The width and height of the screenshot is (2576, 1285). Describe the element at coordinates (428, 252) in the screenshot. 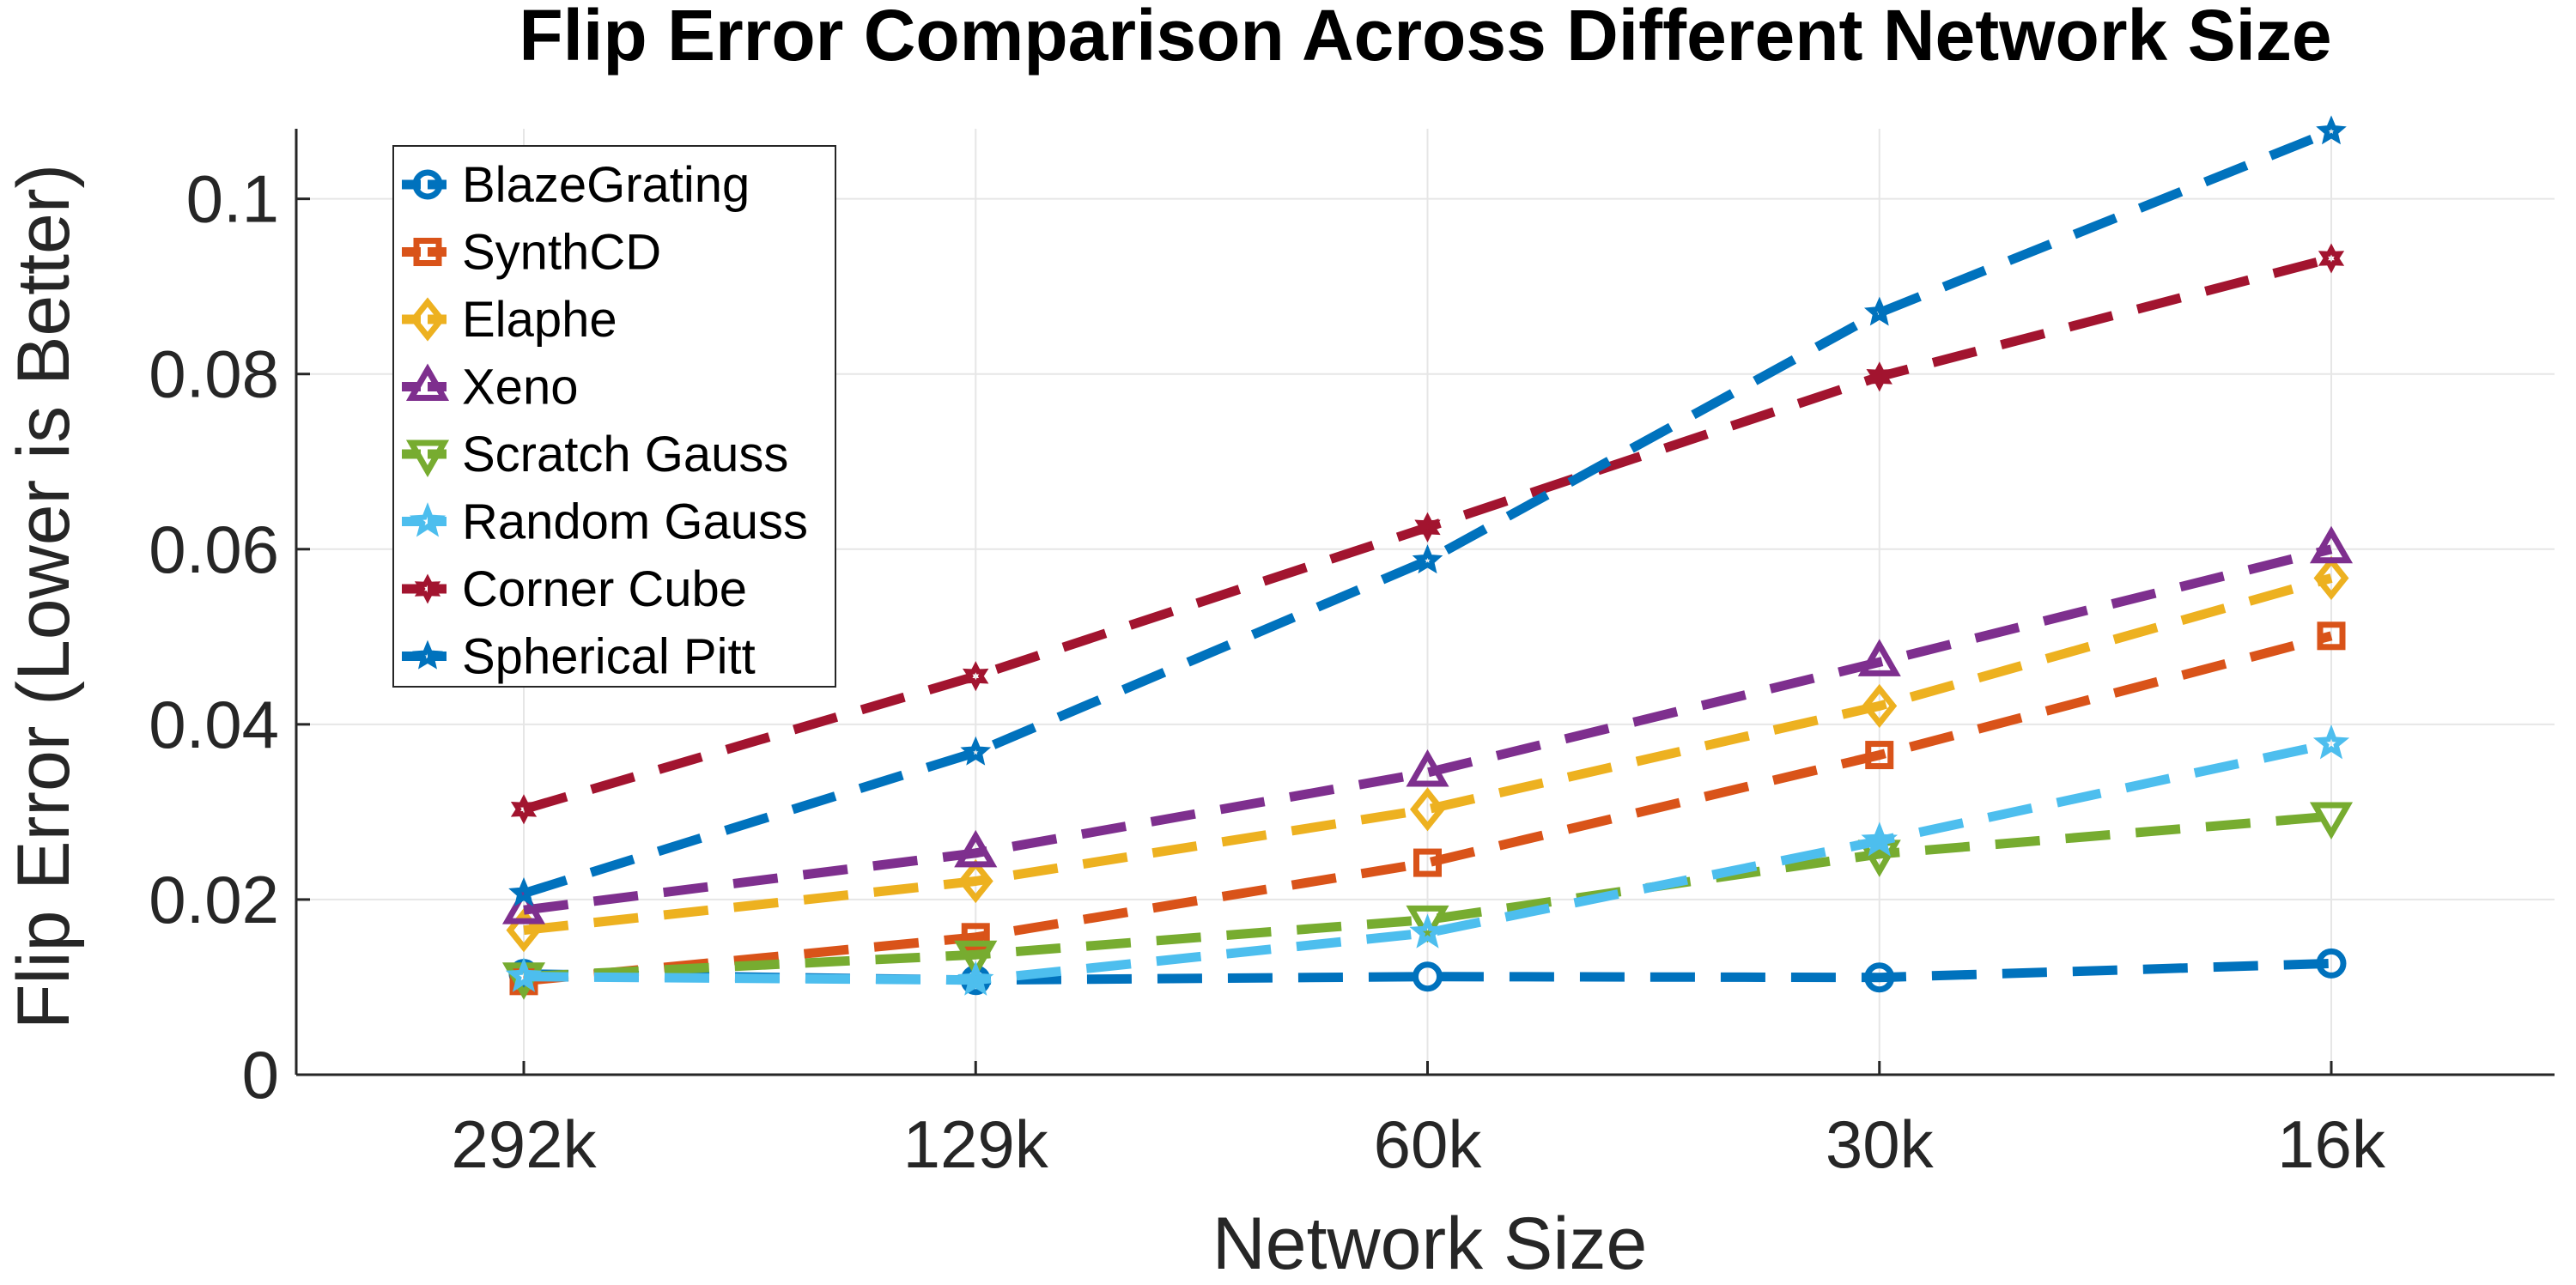

I see `legend-marker-synthcd` at that location.